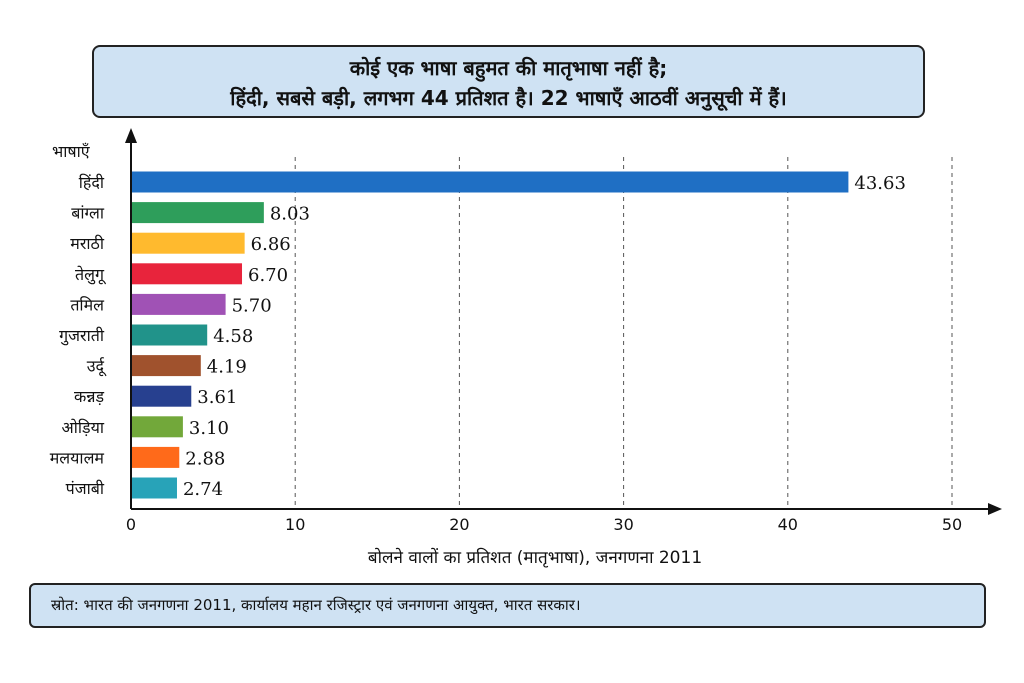 The height and width of the screenshot is (683, 1024). What do you see at coordinates (544, 524) in the screenshot?
I see `x-tick-labels: 0 10 20 30 40 50` at bounding box center [544, 524].